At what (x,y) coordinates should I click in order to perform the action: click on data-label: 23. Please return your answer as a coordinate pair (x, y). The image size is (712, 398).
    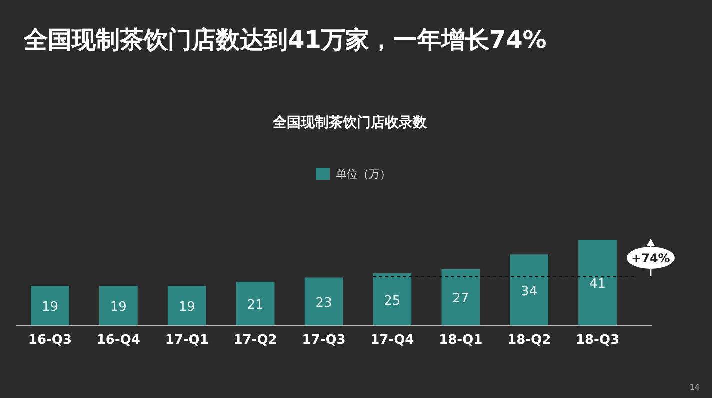
    Looking at the image, I should click on (324, 303).